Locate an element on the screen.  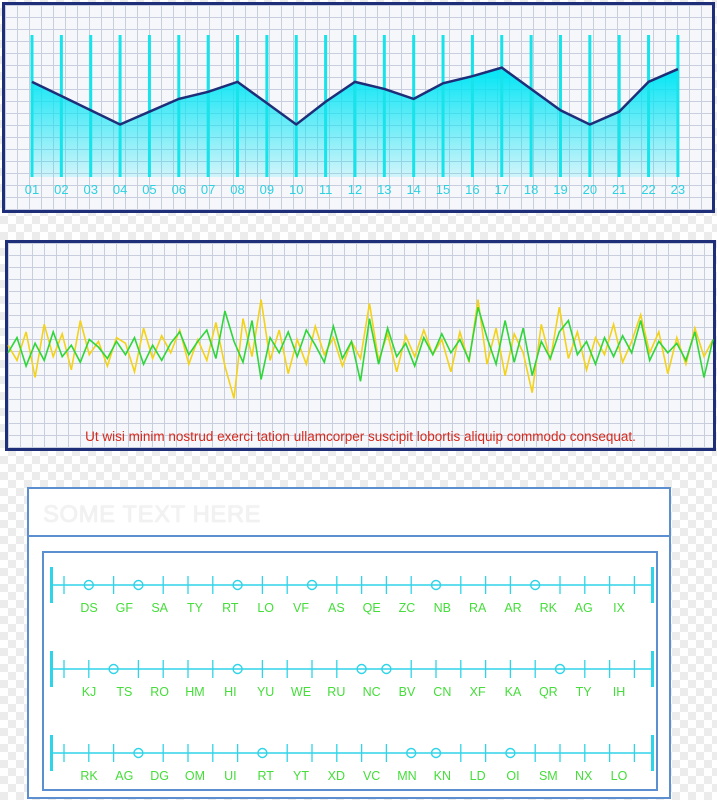
x-tick-label: 03 is located at coordinates (90, 189).